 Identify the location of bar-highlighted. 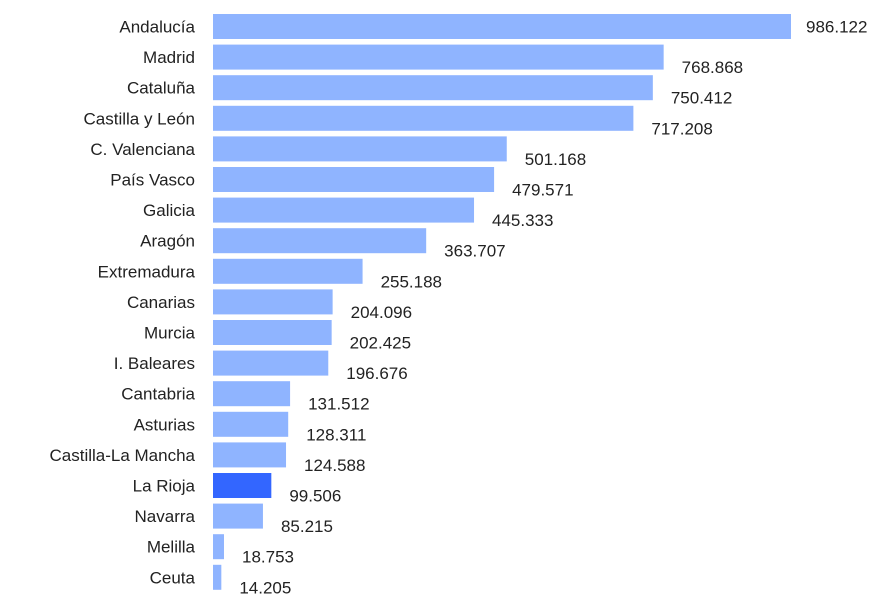
(242, 485).